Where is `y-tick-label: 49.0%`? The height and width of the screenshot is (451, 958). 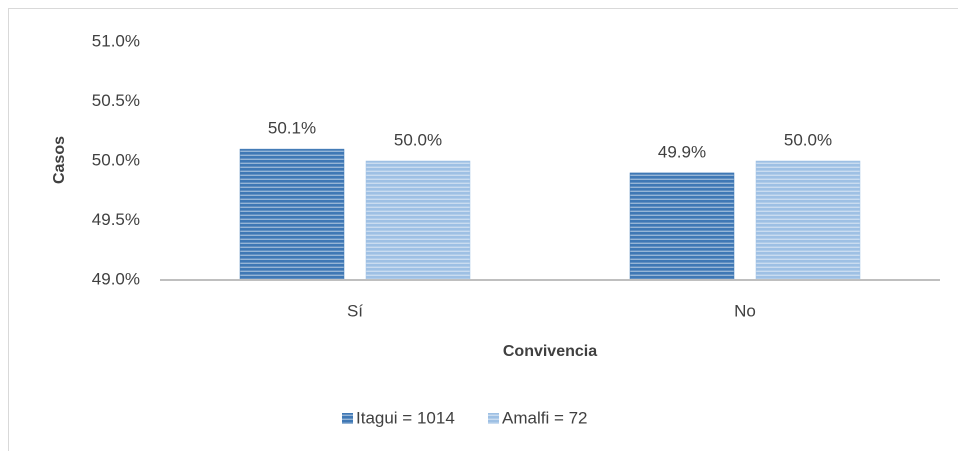
y-tick-label: 49.0% is located at coordinates (116, 278).